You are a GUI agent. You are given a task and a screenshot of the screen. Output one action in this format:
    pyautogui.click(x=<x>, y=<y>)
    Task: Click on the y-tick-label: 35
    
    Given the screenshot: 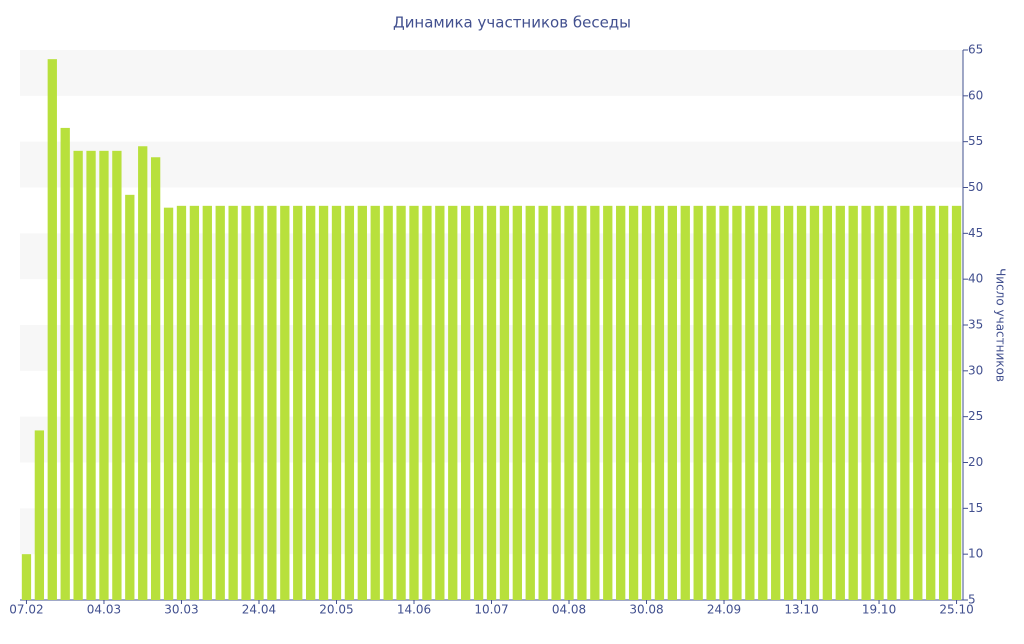 What is the action you would take?
    pyautogui.click(x=975, y=325)
    